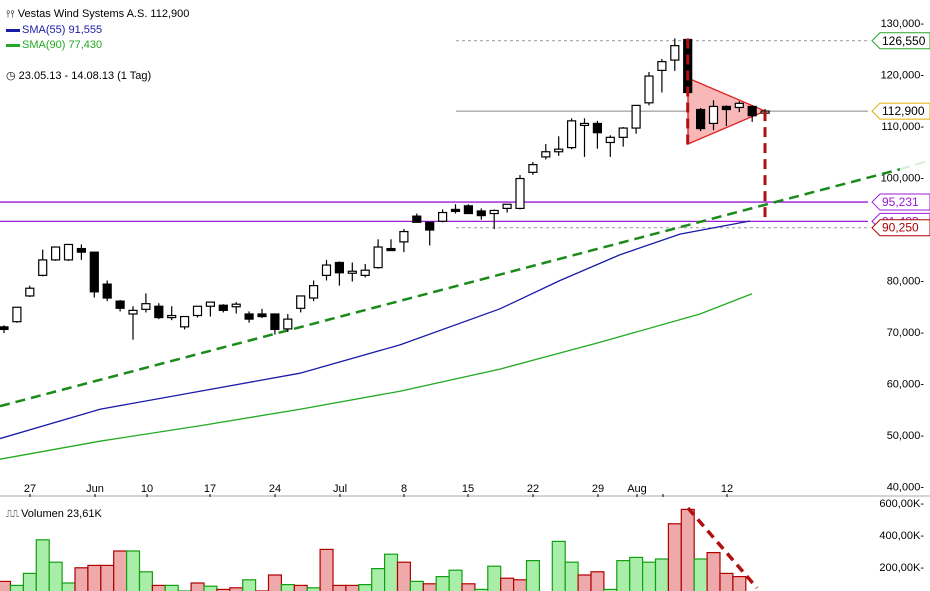 The height and width of the screenshot is (591, 930). Describe the element at coordinates (54, 30) in the screenshot. I see `legend-sma55: SMA(55) 91,555` at that location.